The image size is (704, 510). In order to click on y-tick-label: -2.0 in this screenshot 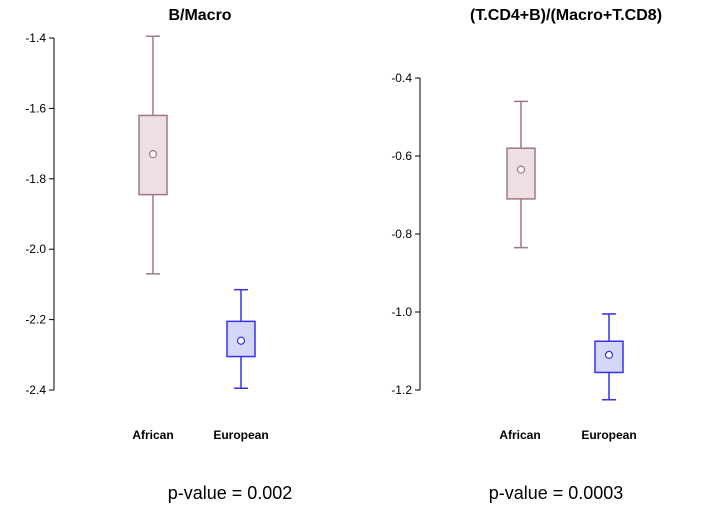, I will do `click(35, 249)`.